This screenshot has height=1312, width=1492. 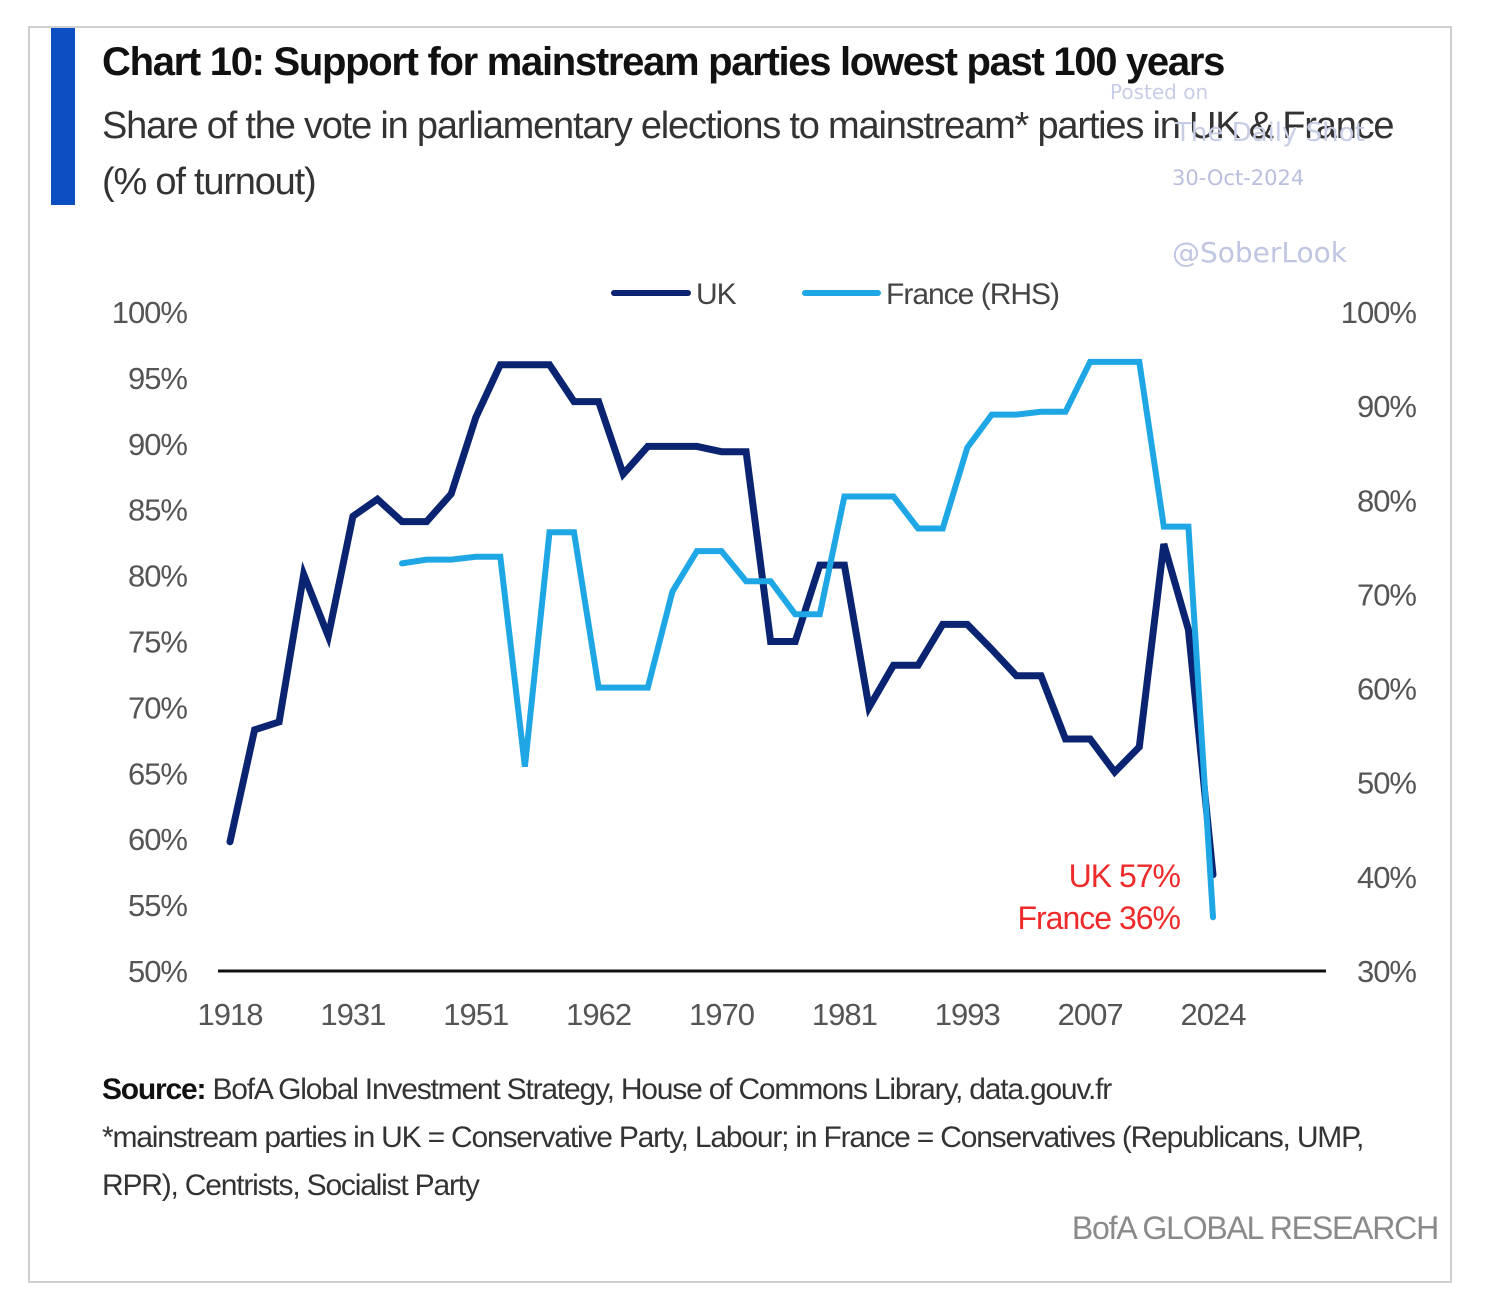 What do you see at coordinates (157, 773) in the screenshot?
I see `left-axis-tick-label: 65%` at bounding box center [157, 773].